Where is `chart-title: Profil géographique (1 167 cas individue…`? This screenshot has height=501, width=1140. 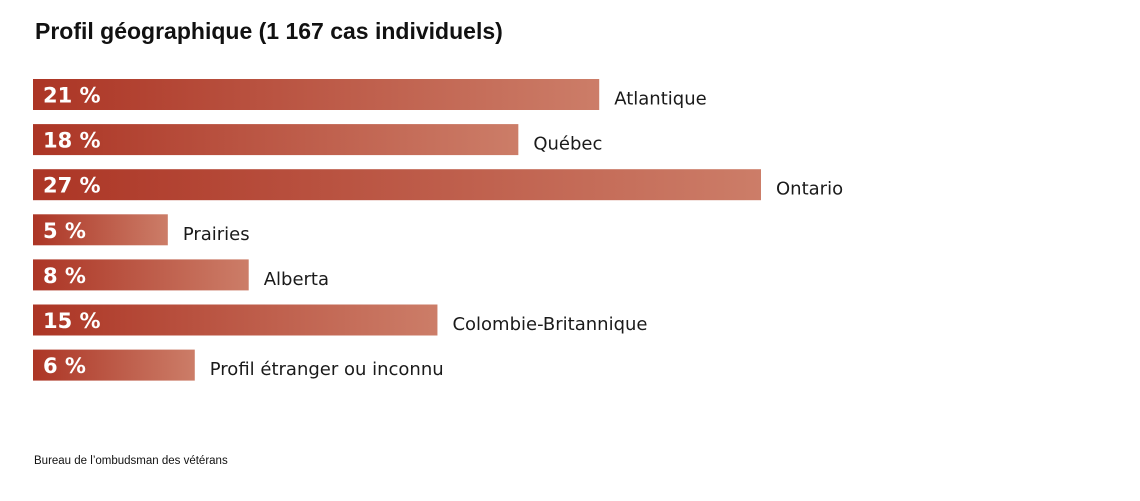
chart-title: Profil géographique (1 167 cas individue… is located at coordinates (269, 31).